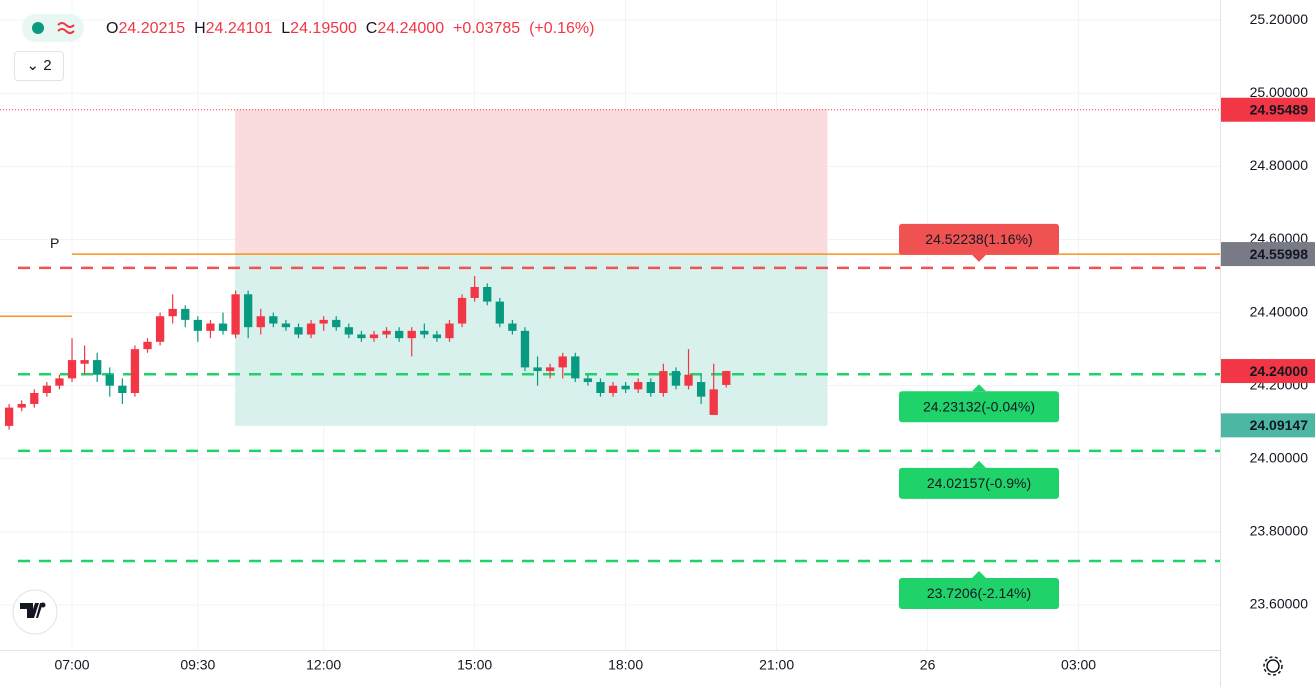  I want to click on price-badge-label: 24.55998, so click(1279, 254).